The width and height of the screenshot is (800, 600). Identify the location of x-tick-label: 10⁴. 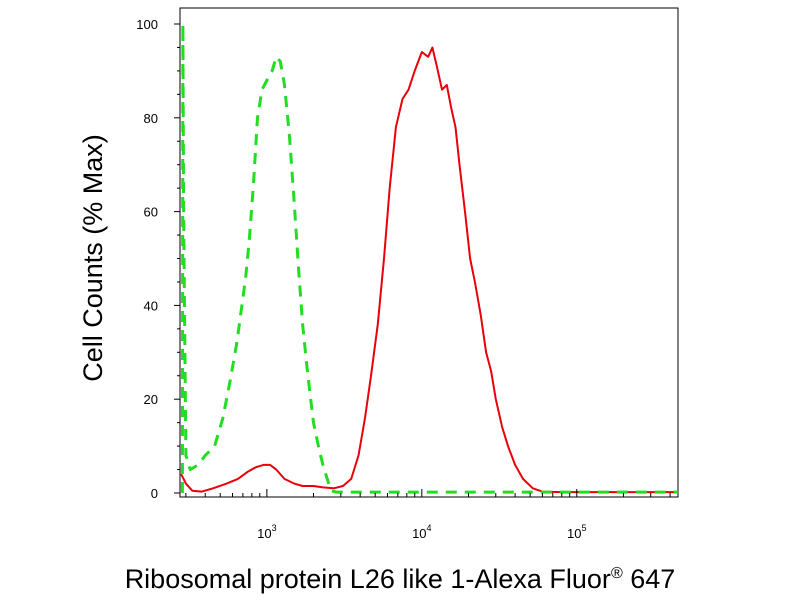
(421, 532).